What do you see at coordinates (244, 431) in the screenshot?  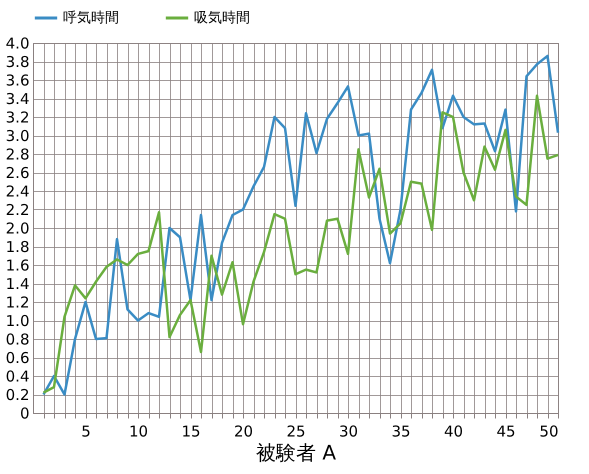 I see `x-tick-label: 20` at bounding box center [244, 431].